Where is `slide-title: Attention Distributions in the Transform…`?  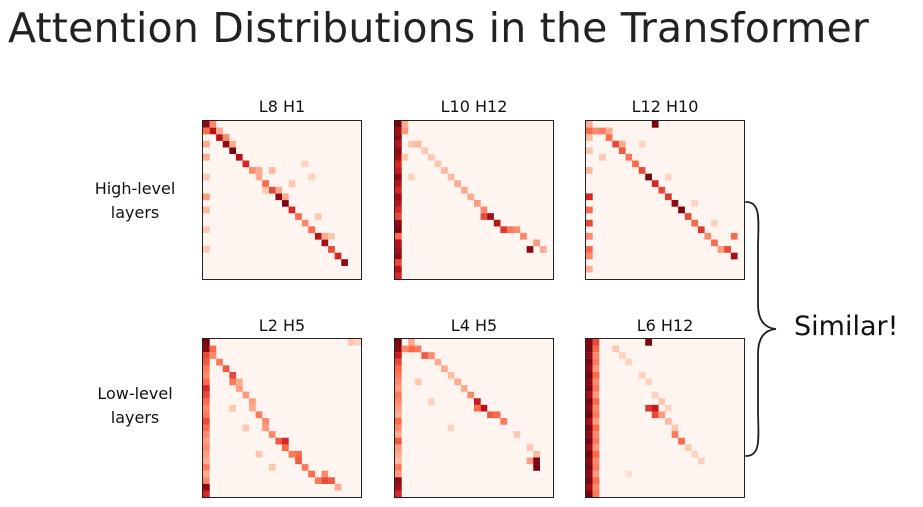 slide-title: Attention Distributions in the Transform… is located at coordinates (438, 28).